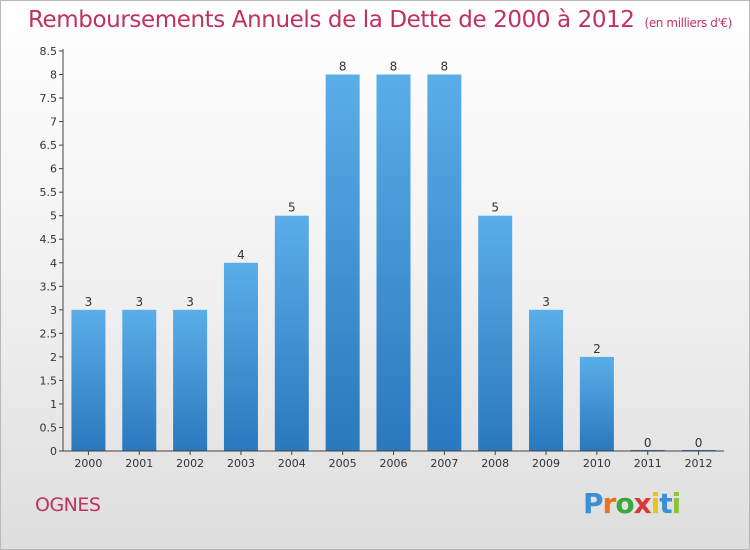 The height and width of the screenshot is (550, 750). Describe the element at coordinates (597, 463) in the screenshot. I see `x-tick-label: 2010` at that location.